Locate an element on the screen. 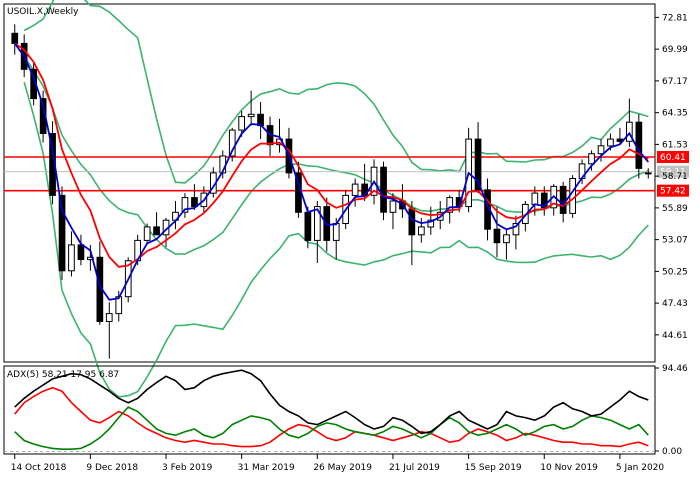 Image resolution: width=700 pixels, height=479 pixels. current-price-tag is located at coordinates (673, 171).